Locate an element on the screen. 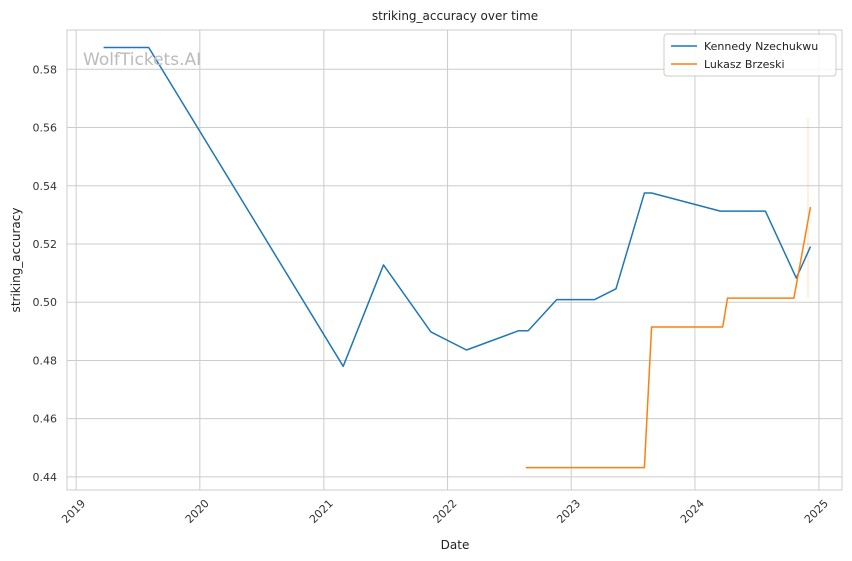 This screenshot has height=561, width=852. watermark: WolfTickets.AI is located at coordinates (142, 60).